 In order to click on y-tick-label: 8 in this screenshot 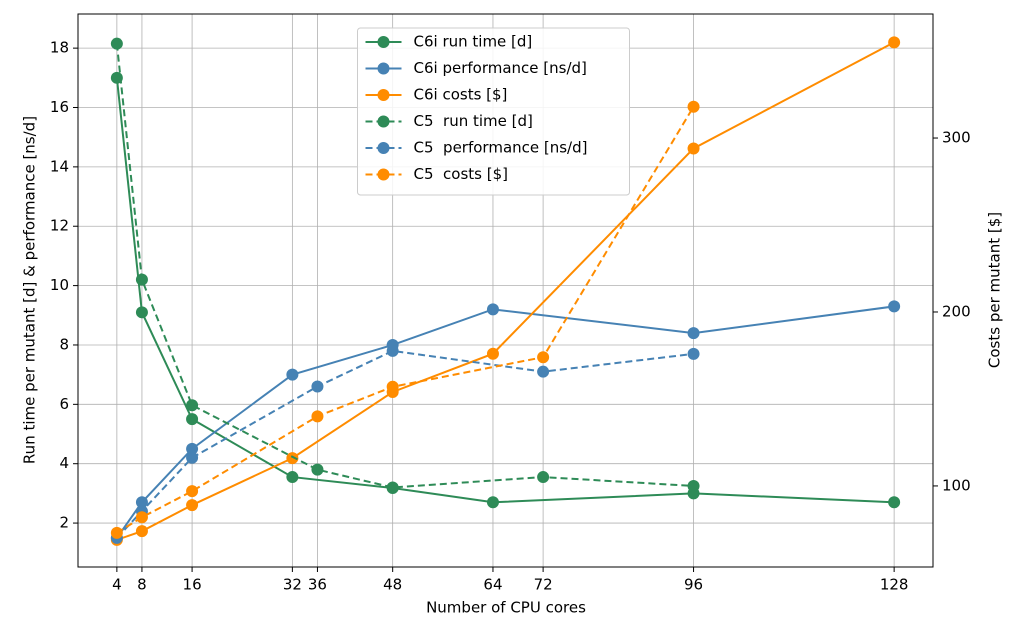, I will do `click(64, 344)`.